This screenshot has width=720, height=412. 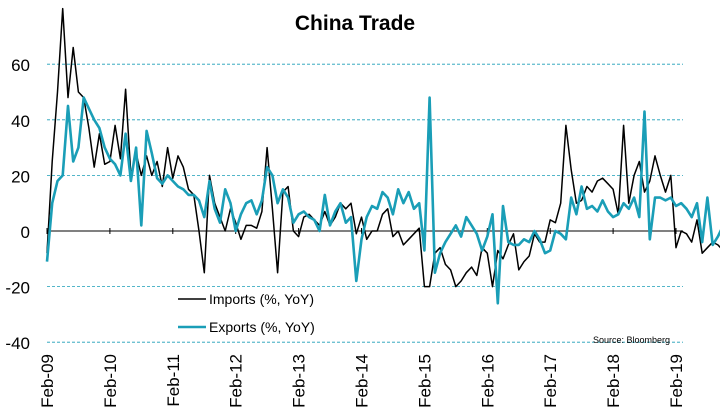 I want to click on x-tick-label: Feb-19, so click(x=676, y=381).